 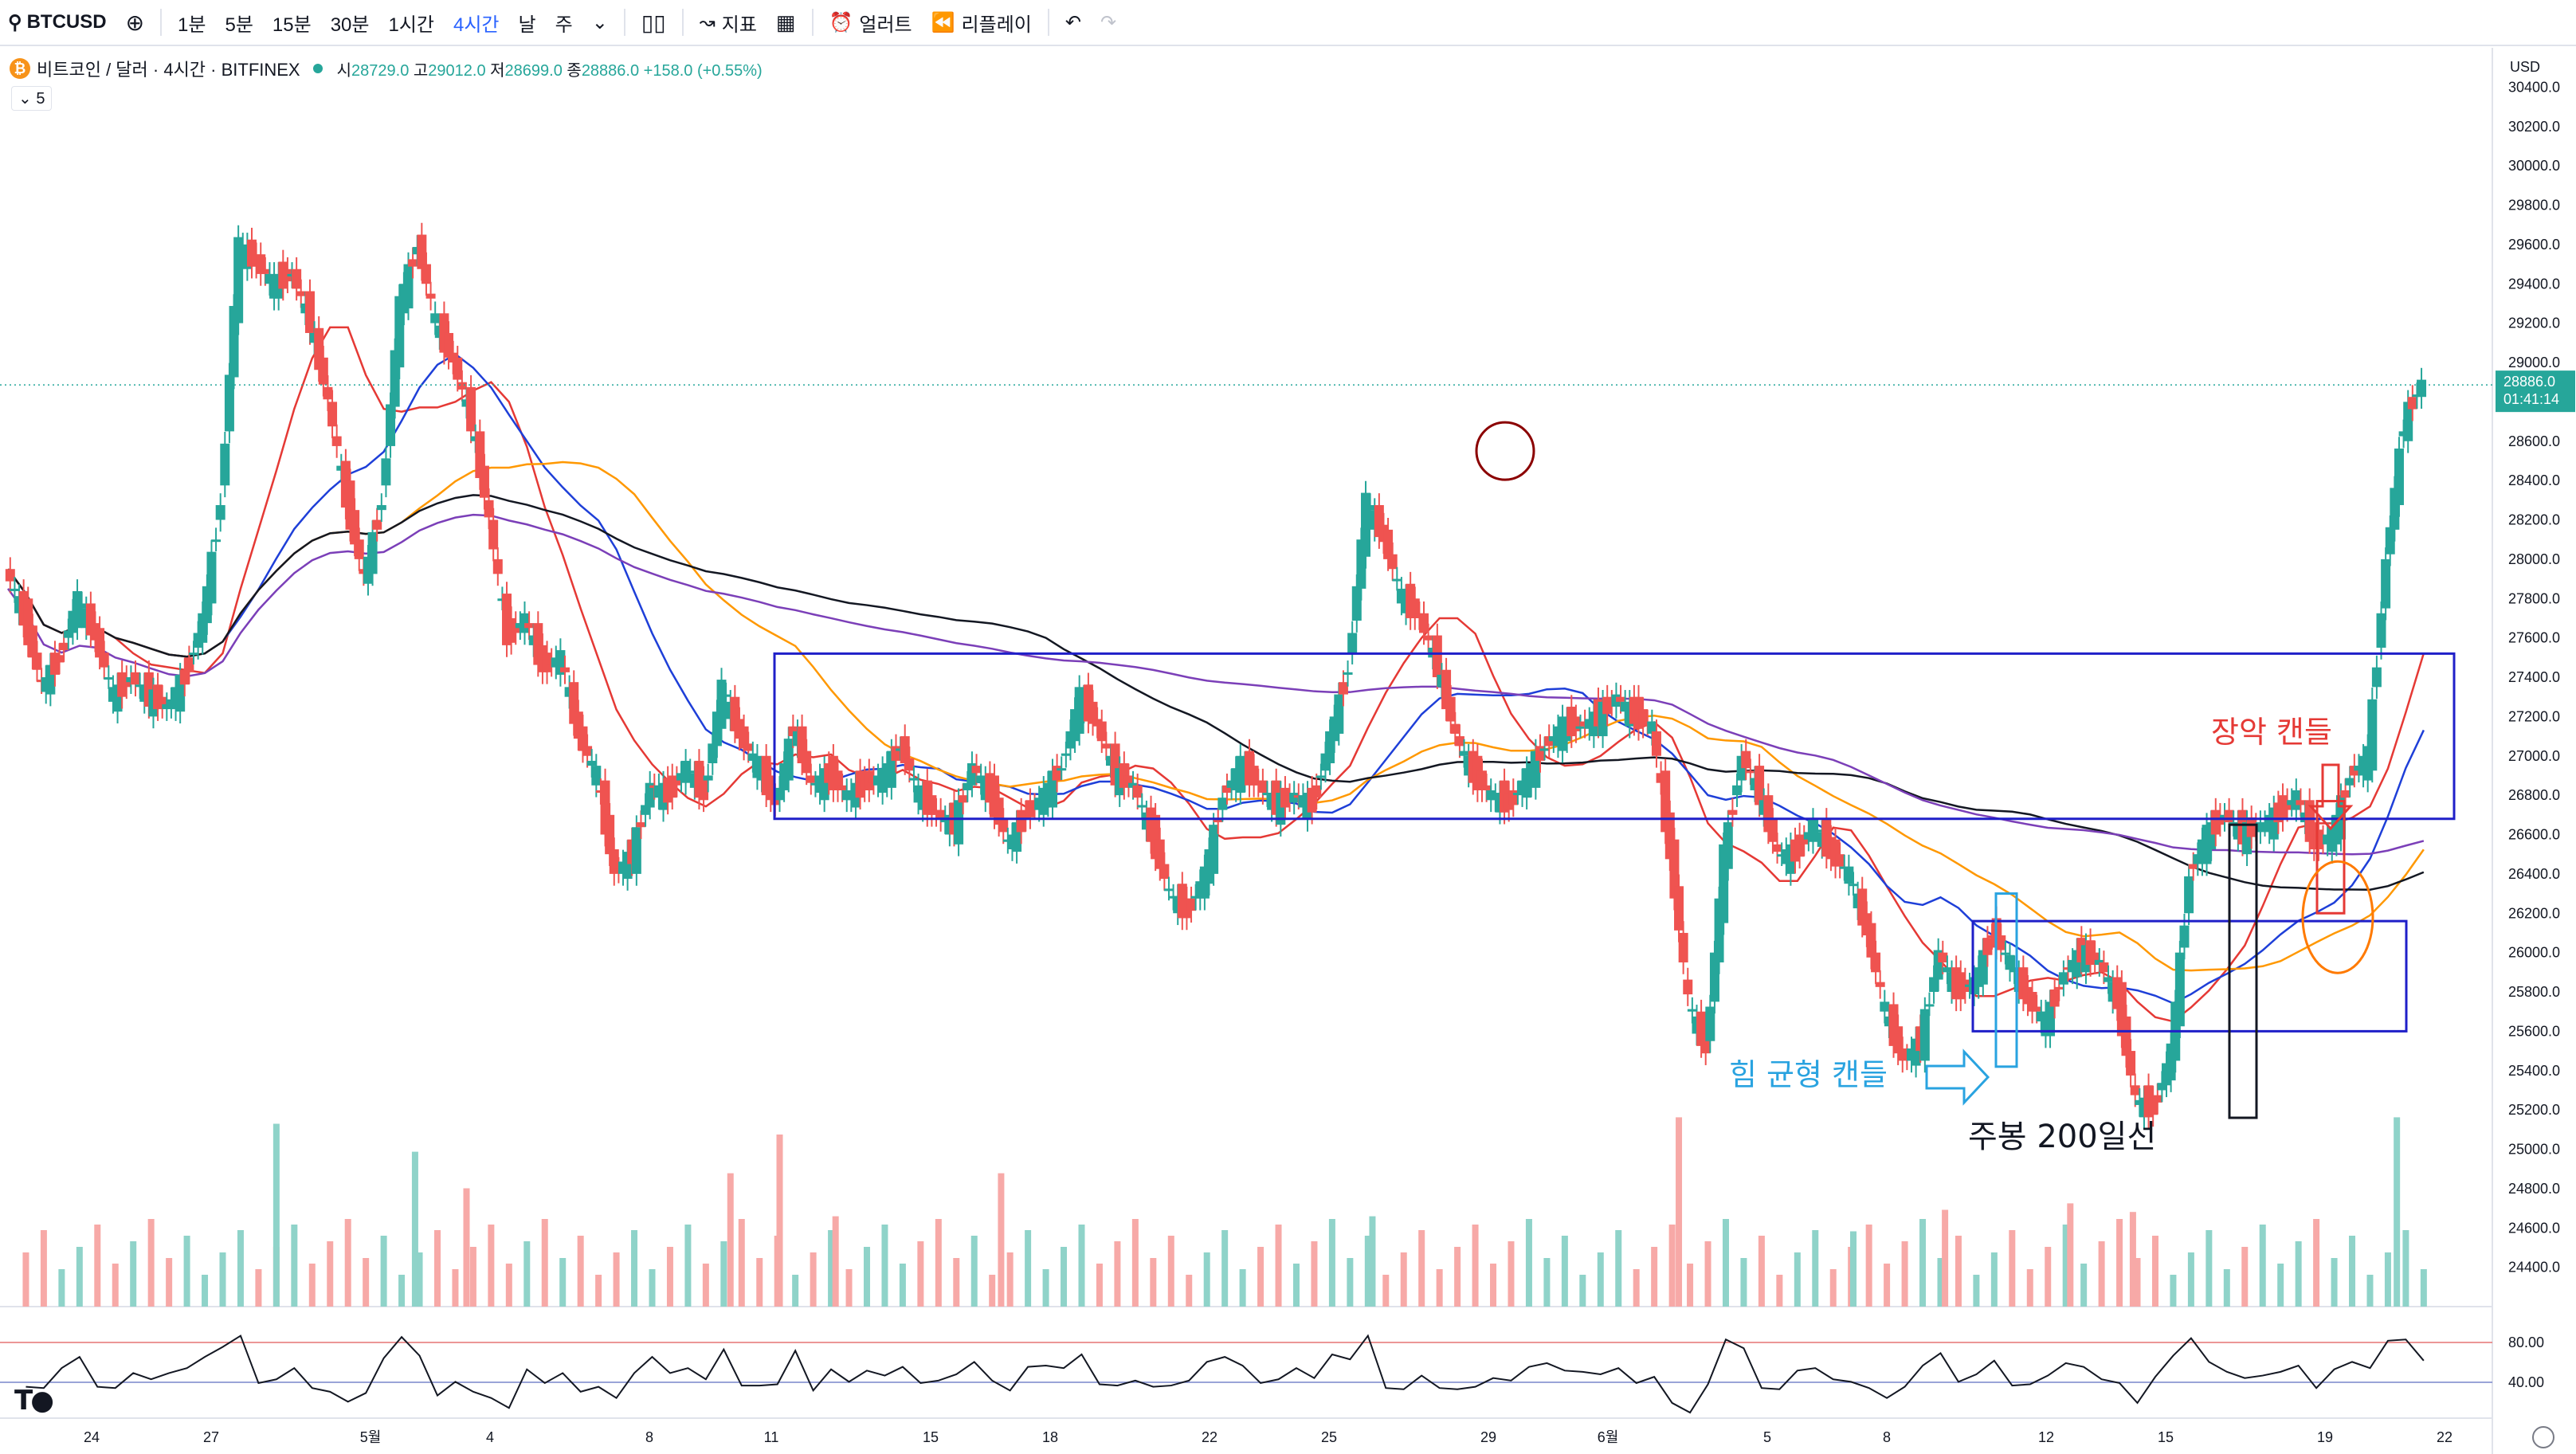 What do you see at coordinates (787, 22) in the screenshot?
I see `layouts-button: ▦` at bounding box center [787, 22].